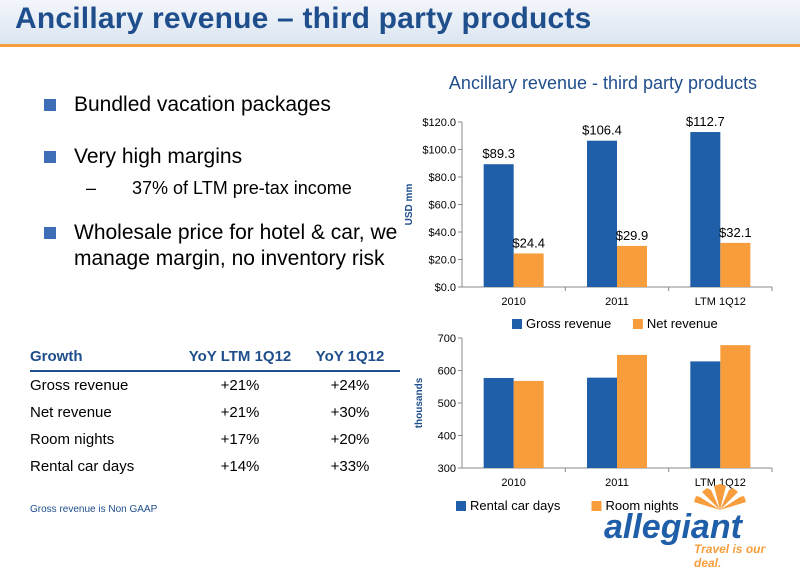  What do you see at coordinates (602, 130) in the screenshot?
I see `data-label: $106.4` at bounding box center [602, 130].